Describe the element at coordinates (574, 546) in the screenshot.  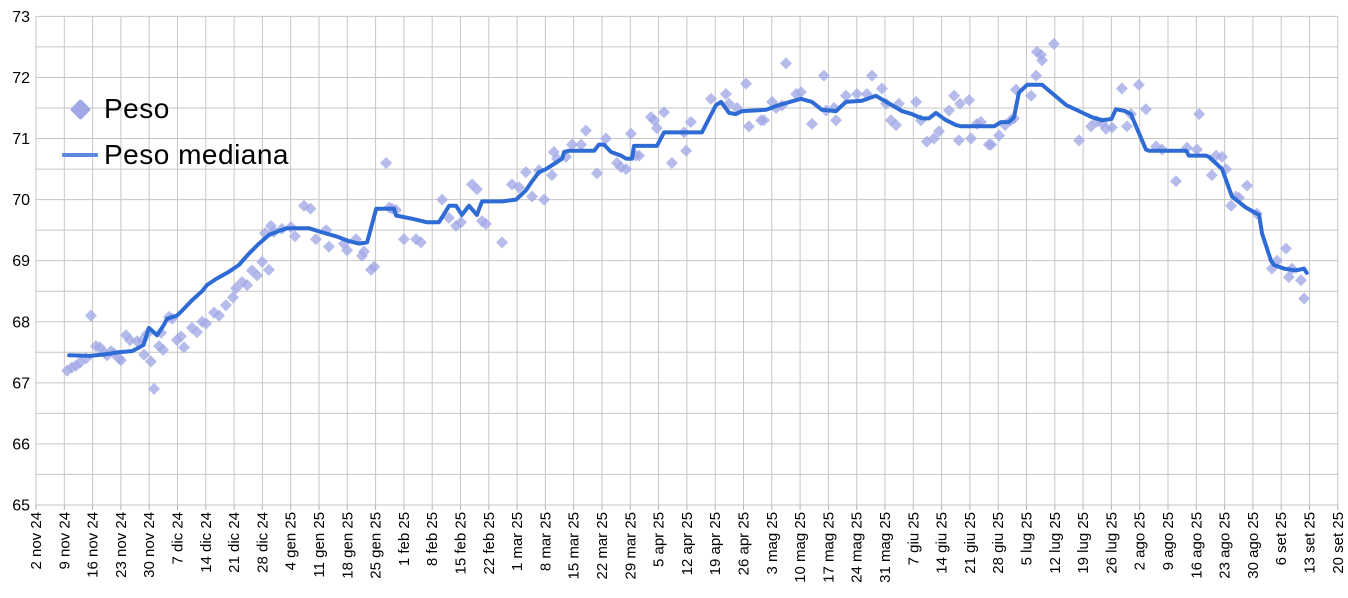
I see `x-tick-label: 15 mar 25` at that location.